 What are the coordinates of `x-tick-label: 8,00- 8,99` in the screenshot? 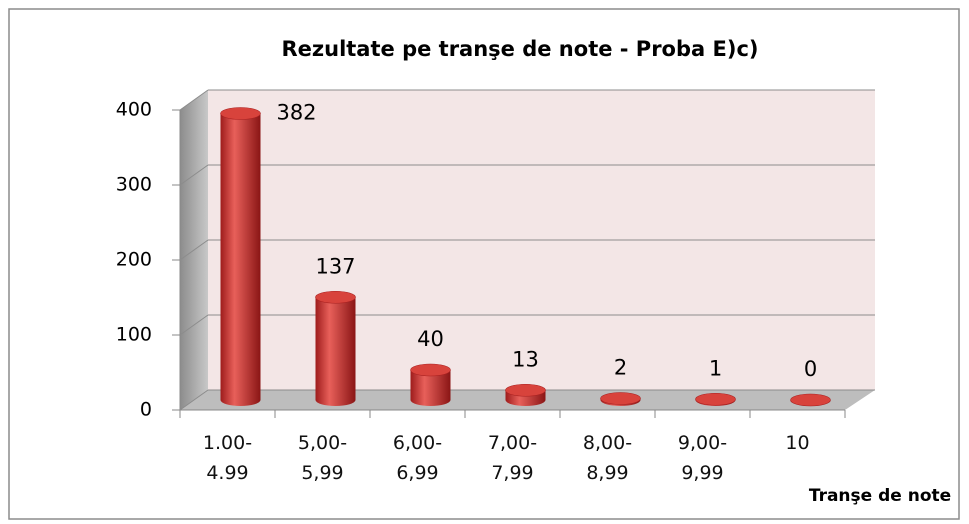 It's located at (607, 458).